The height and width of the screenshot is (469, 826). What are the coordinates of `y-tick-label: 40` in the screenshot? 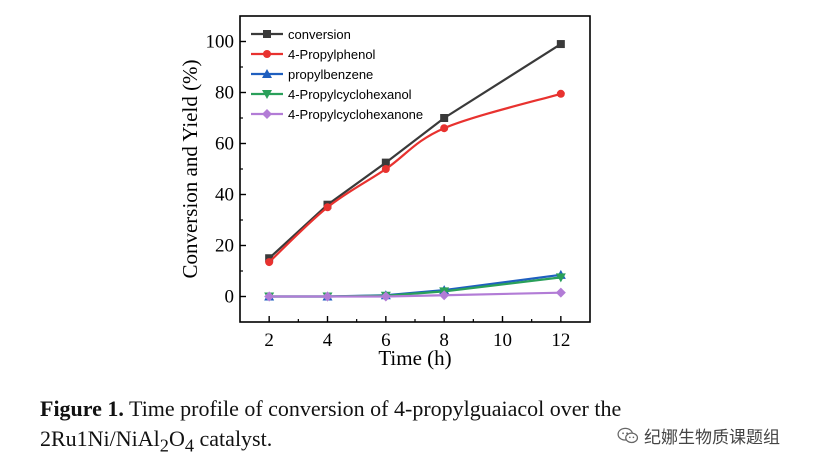 It's located at (224, 195).